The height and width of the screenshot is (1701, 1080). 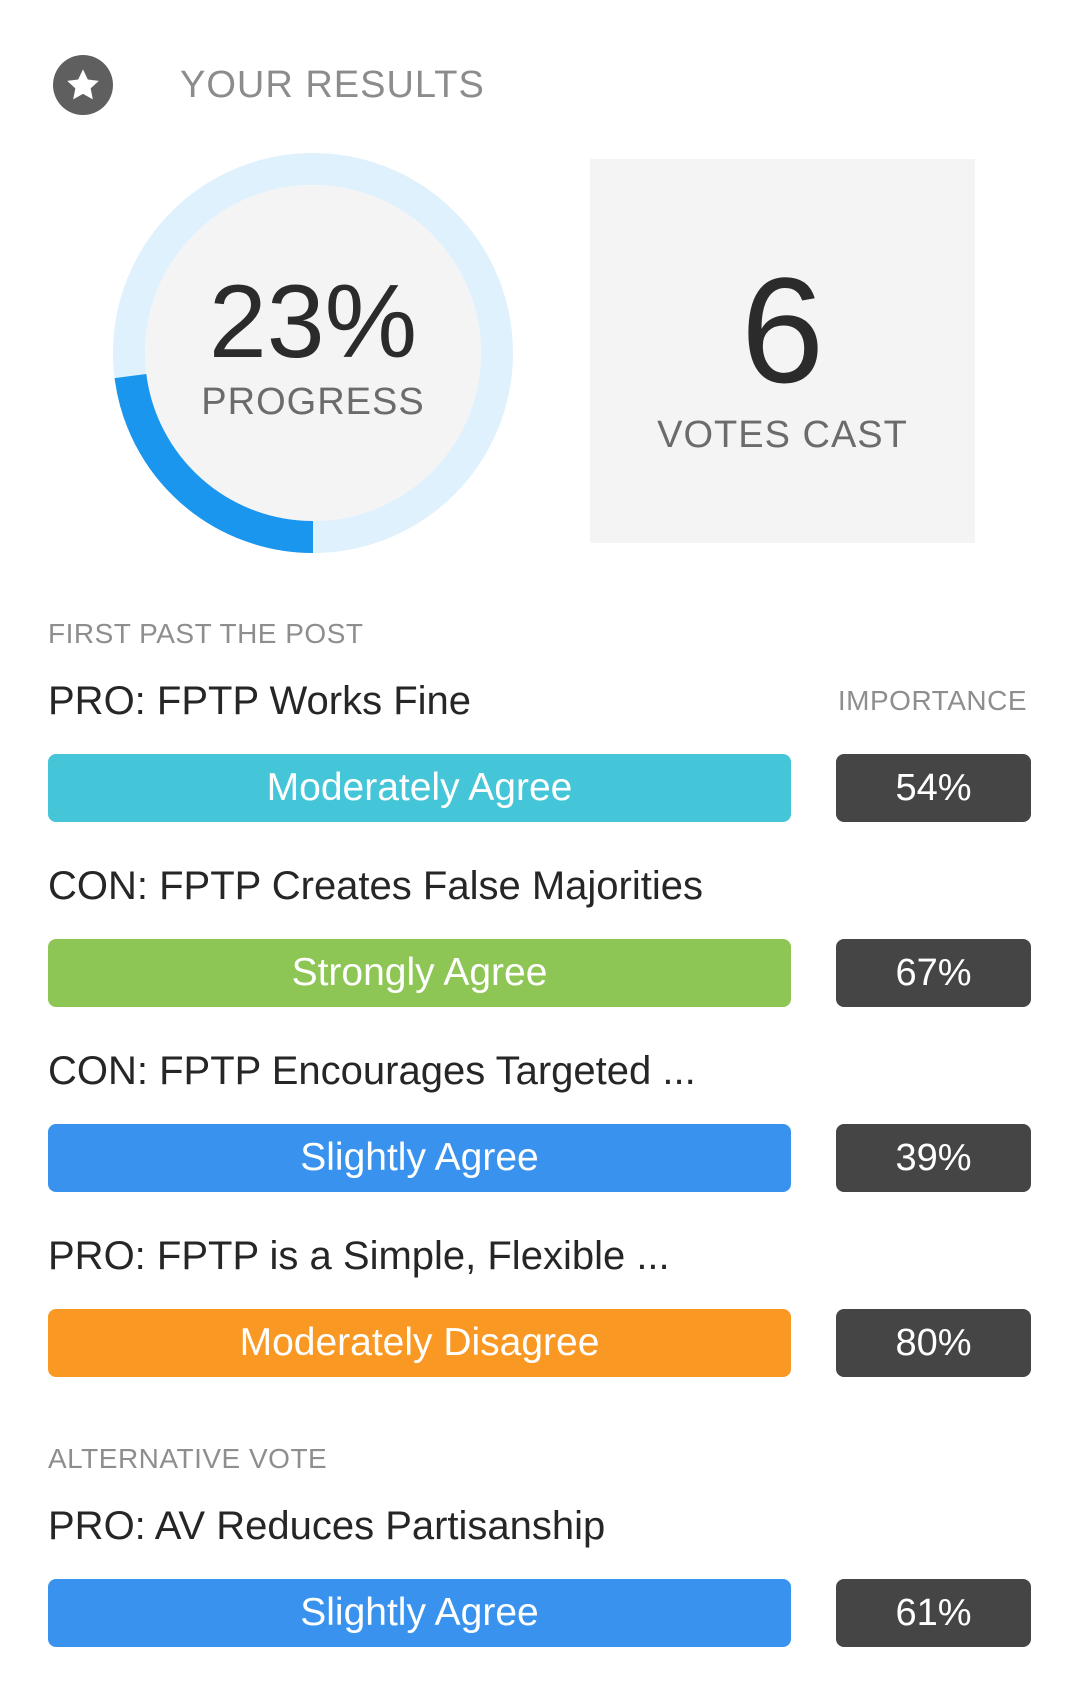 I want to click on votes-cast-label: VOTES CAST, so click(x=782, y=435).